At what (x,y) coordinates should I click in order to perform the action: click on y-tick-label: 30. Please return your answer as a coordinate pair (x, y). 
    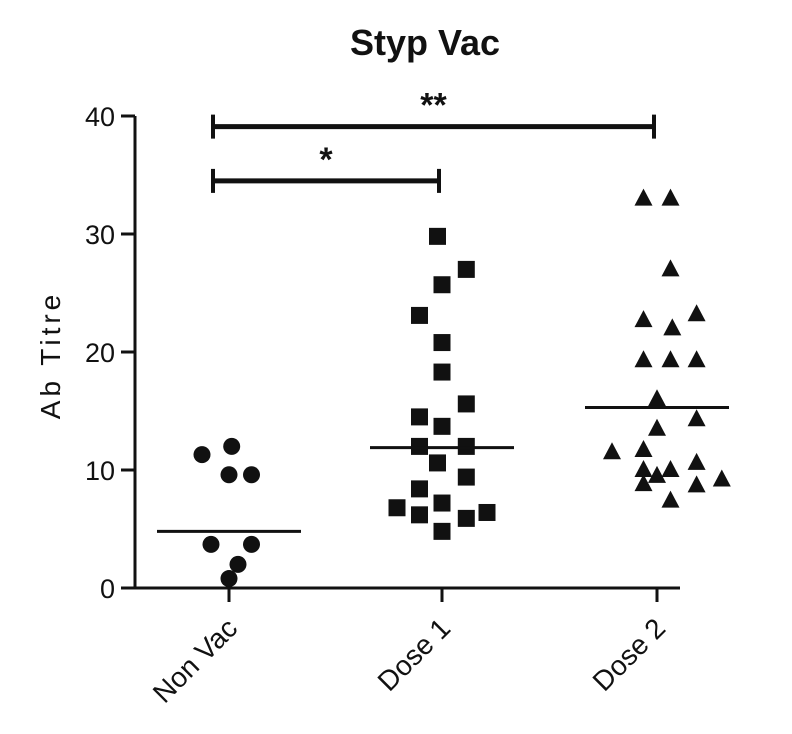
    Looking at the image, I should click on (100, 235).